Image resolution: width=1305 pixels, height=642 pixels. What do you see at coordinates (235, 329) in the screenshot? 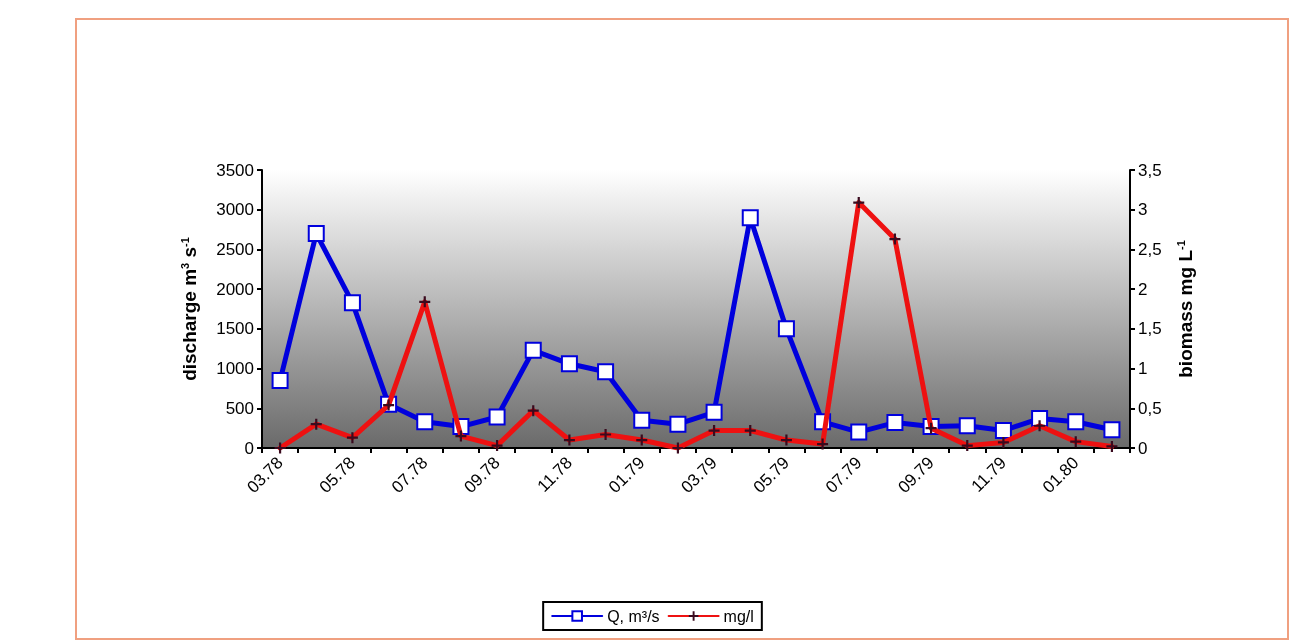
I see `y-tick-label: 1500` at bounding box center [235, 329].